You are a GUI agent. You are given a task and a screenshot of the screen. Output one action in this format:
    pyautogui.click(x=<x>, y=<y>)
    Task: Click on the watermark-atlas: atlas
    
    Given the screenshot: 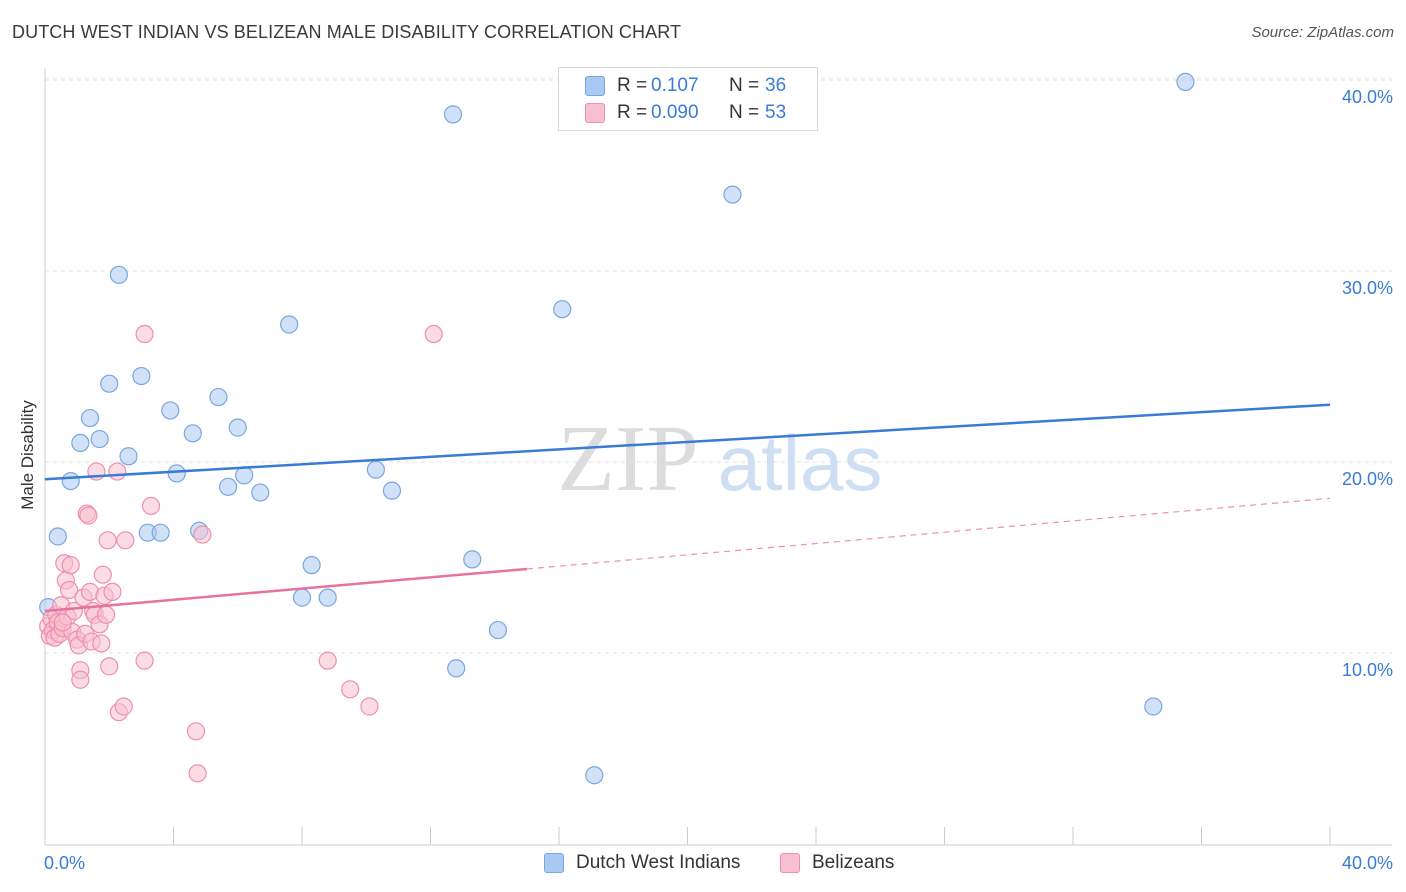 What is the action you would take?
    pyautogui.click(x=800, y=463)
    